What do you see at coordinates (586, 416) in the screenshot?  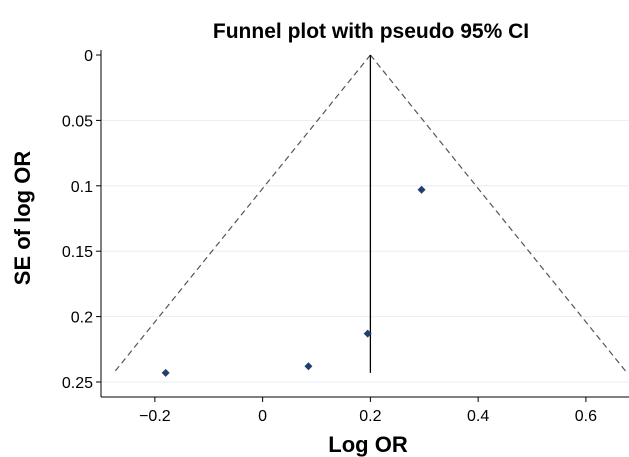 I see `x-tick-label-4: 0.6` at bounding box center [586, 416].